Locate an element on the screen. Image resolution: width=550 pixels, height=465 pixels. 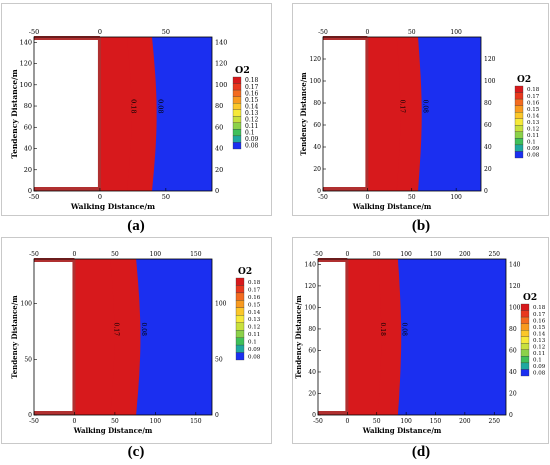
x-tick-label: 150 is located at coordinates (436, 421).